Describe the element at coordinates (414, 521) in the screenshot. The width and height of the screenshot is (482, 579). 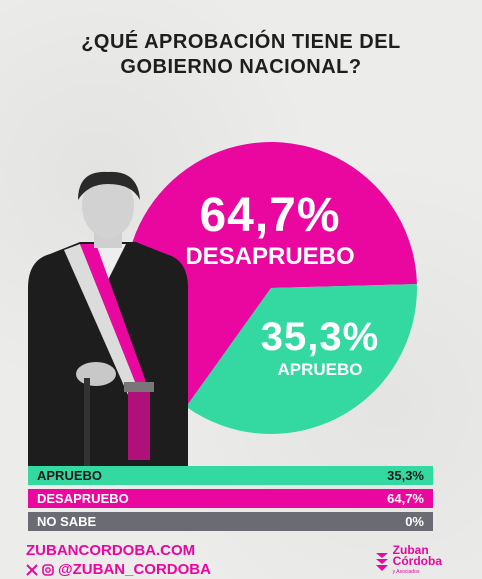
I see `row-value: 0%` at that location.